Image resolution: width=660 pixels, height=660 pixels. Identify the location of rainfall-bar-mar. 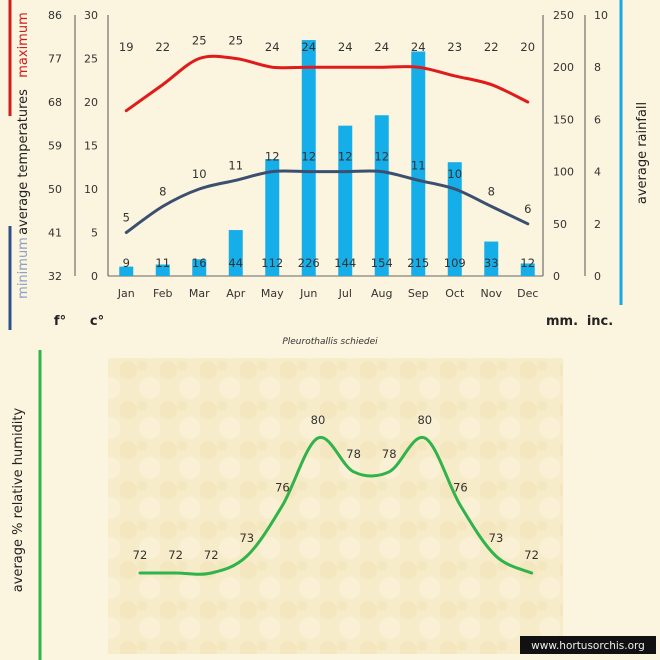
(199, 267).